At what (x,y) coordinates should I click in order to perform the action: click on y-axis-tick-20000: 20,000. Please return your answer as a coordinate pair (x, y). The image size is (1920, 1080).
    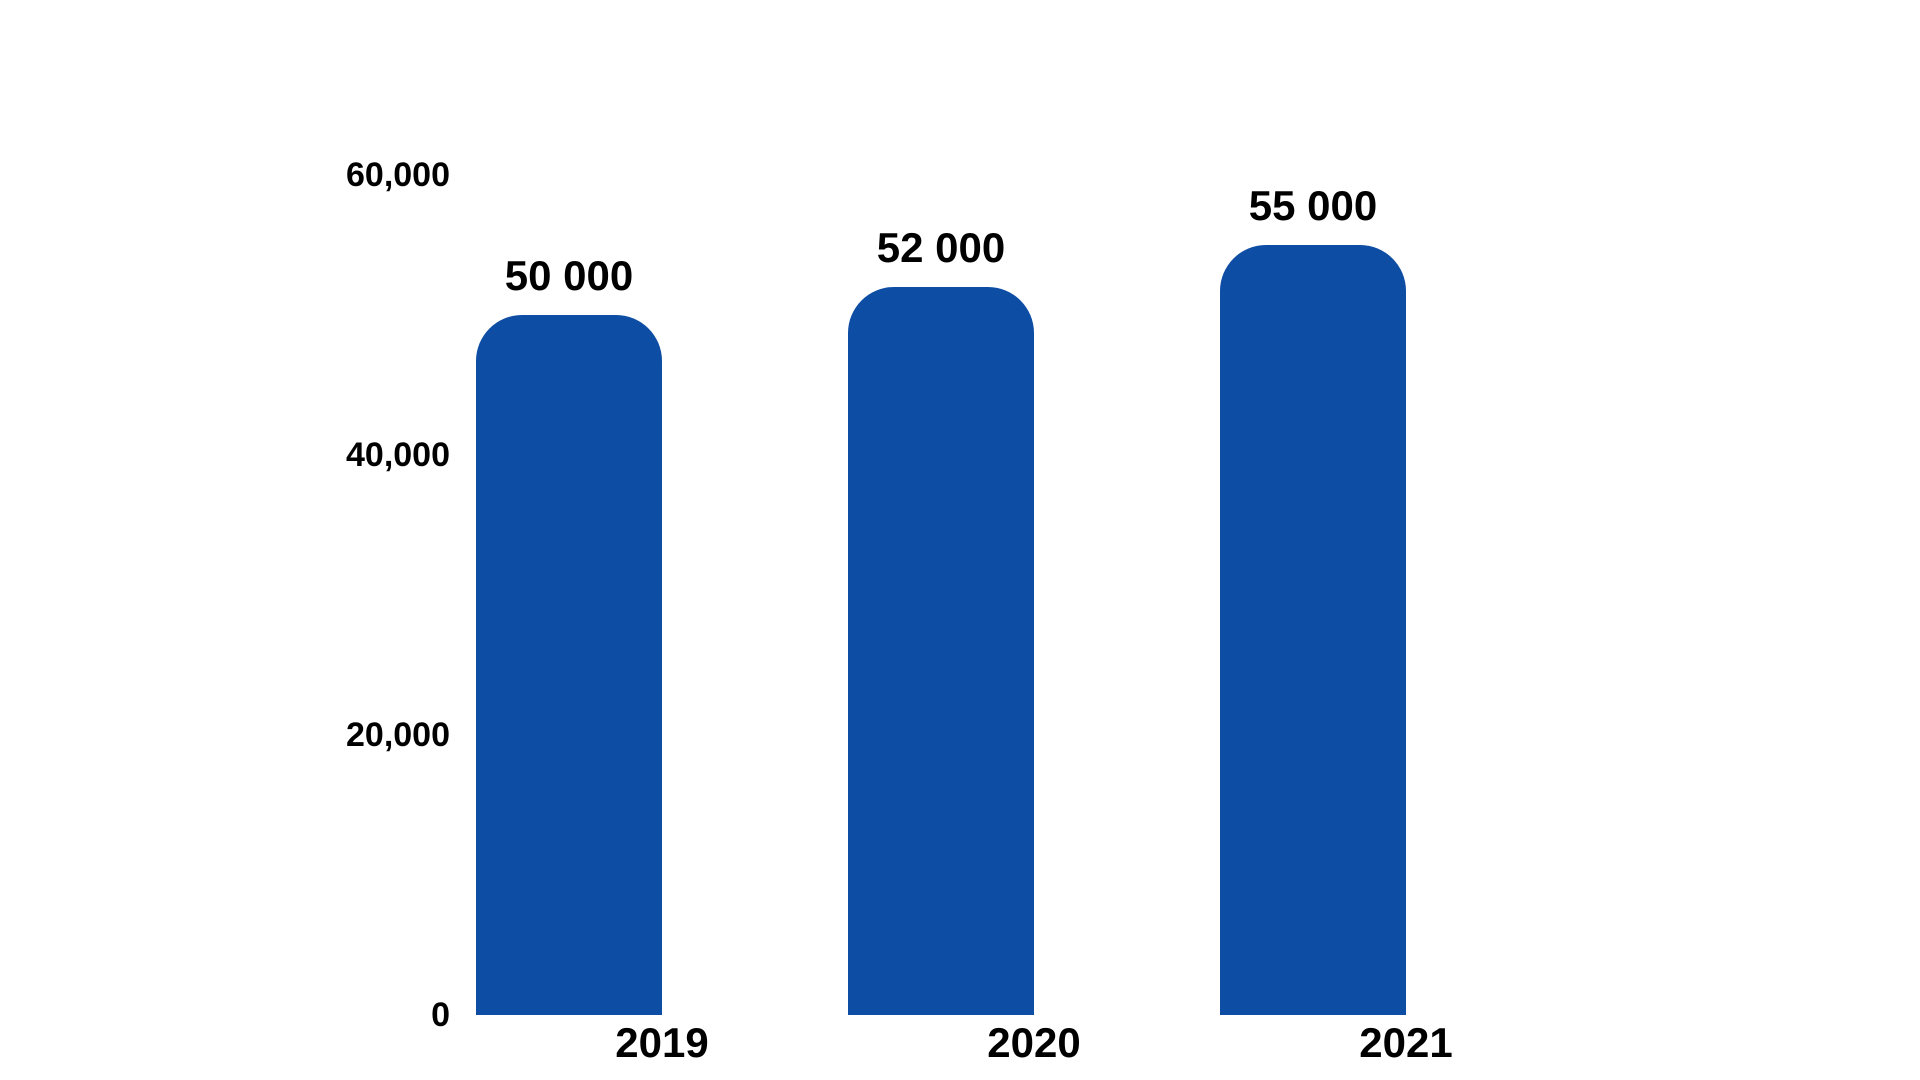
    Looking at the image, I should click on (398, 735).